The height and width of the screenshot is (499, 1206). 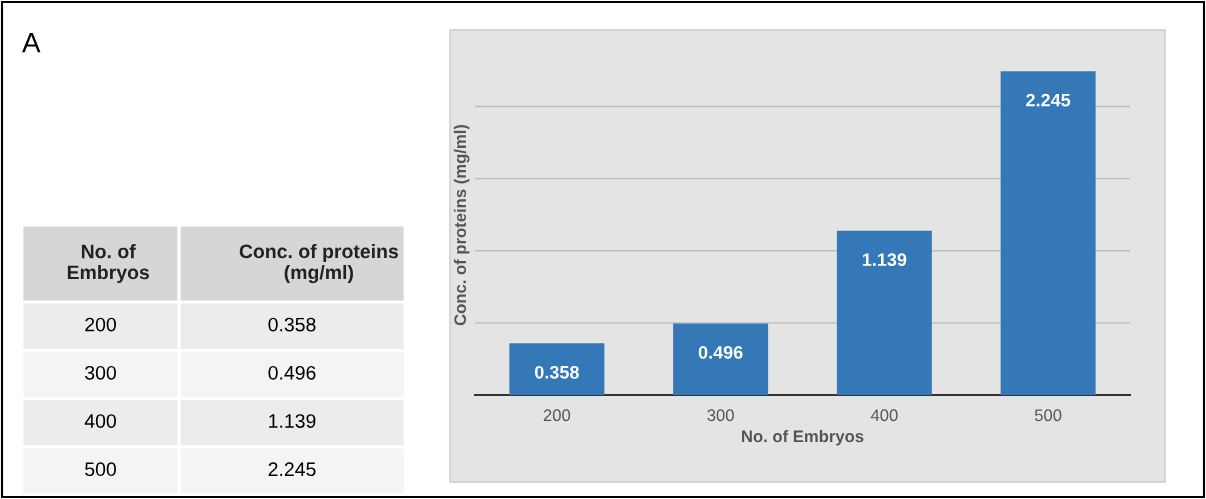 What do you see at coordinates (31, 43) in the screenshot?
I see `text: A` at bounding box center [31, 43].